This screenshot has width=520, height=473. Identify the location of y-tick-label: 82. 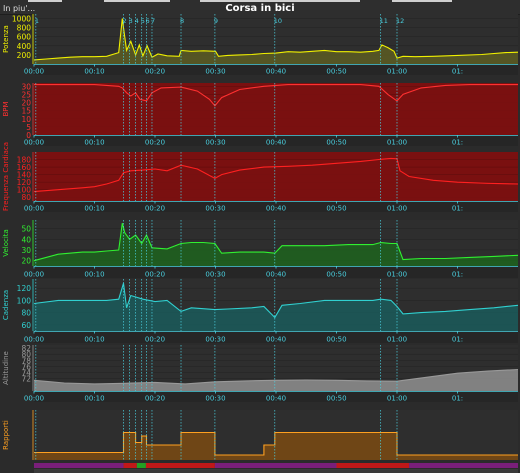
(26, 348).